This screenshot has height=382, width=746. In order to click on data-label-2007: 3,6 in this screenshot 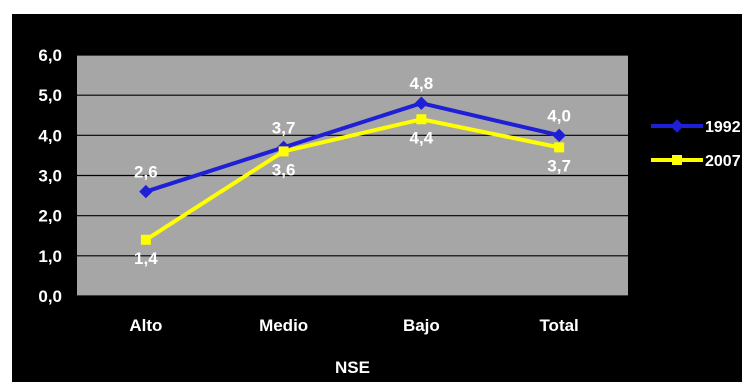, I will do `click(284, 169)`.